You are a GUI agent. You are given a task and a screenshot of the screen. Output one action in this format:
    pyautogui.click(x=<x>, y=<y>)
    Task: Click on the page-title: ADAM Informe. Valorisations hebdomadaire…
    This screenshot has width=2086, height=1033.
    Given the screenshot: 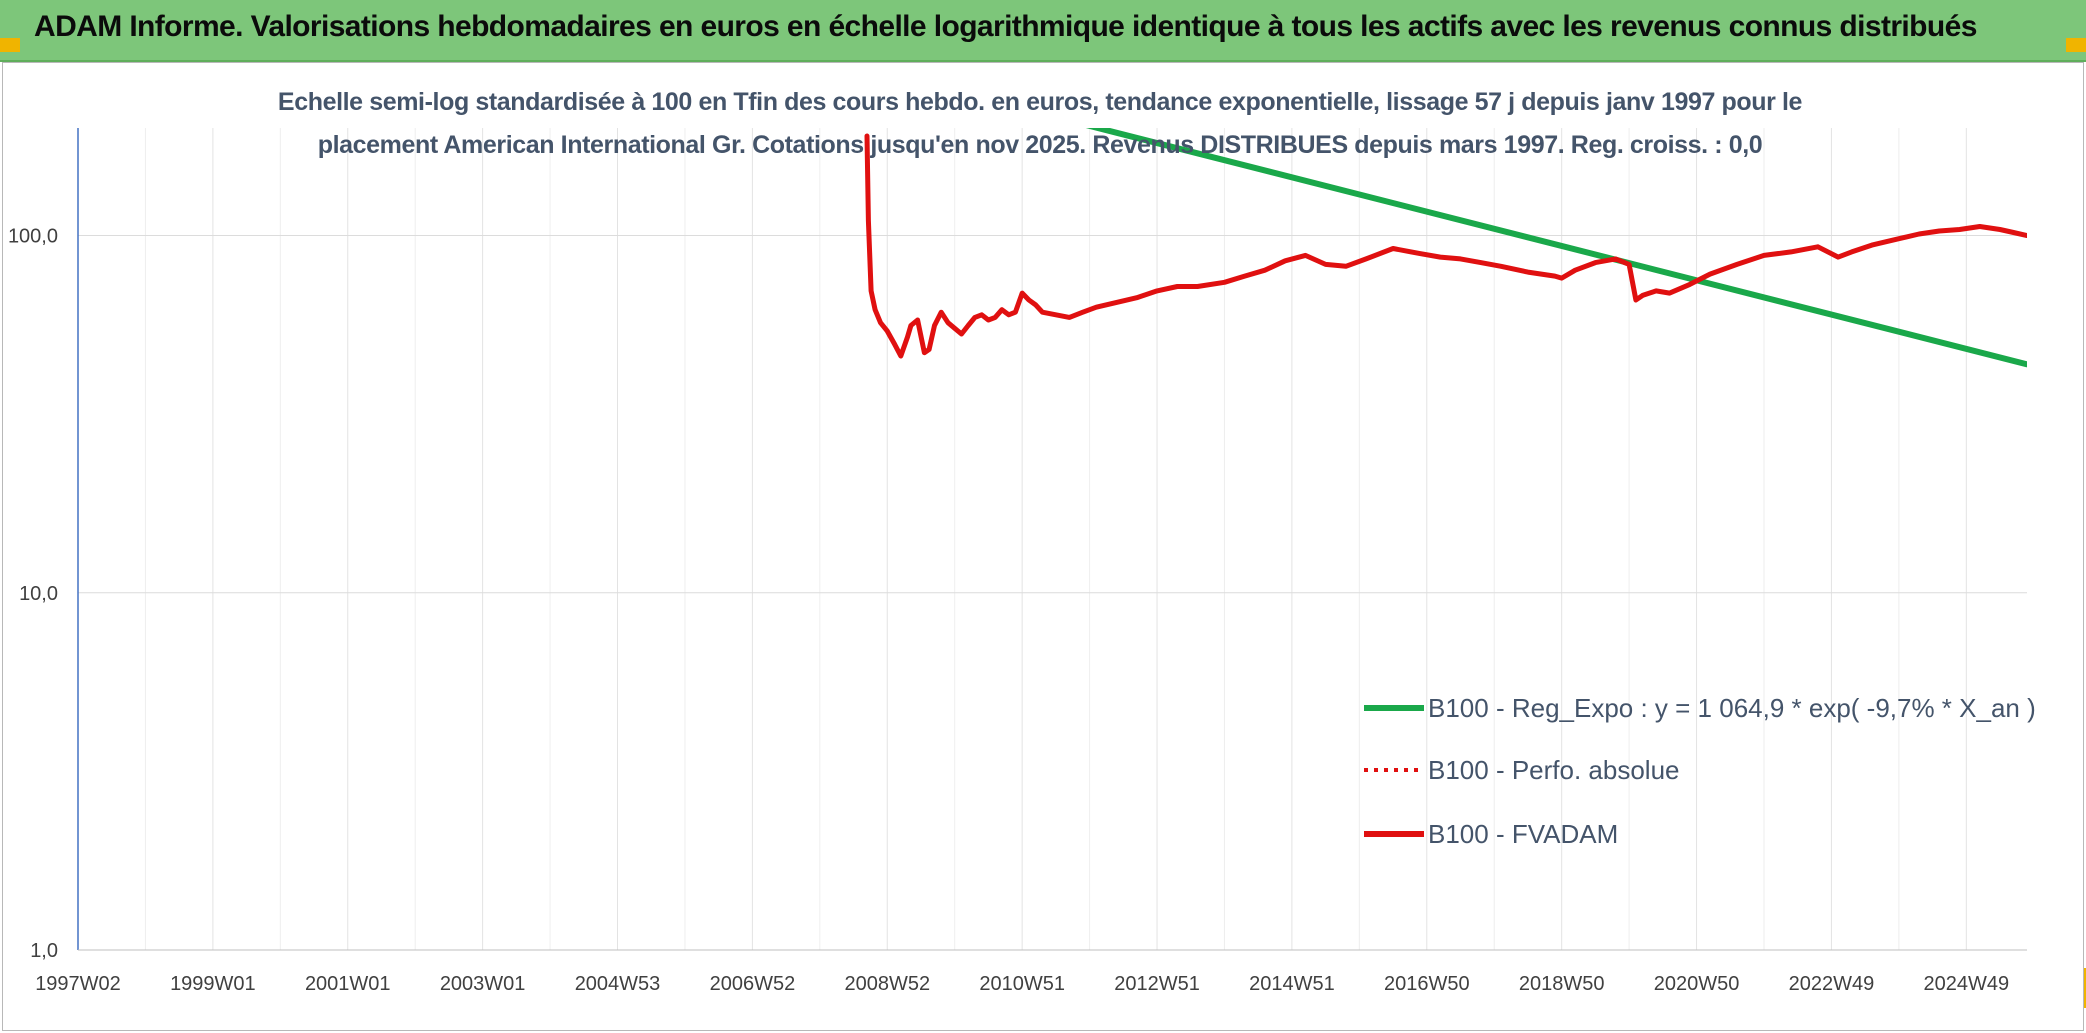 What is the action you would take?
    pyautogui.click(x=1005, y=26)
    